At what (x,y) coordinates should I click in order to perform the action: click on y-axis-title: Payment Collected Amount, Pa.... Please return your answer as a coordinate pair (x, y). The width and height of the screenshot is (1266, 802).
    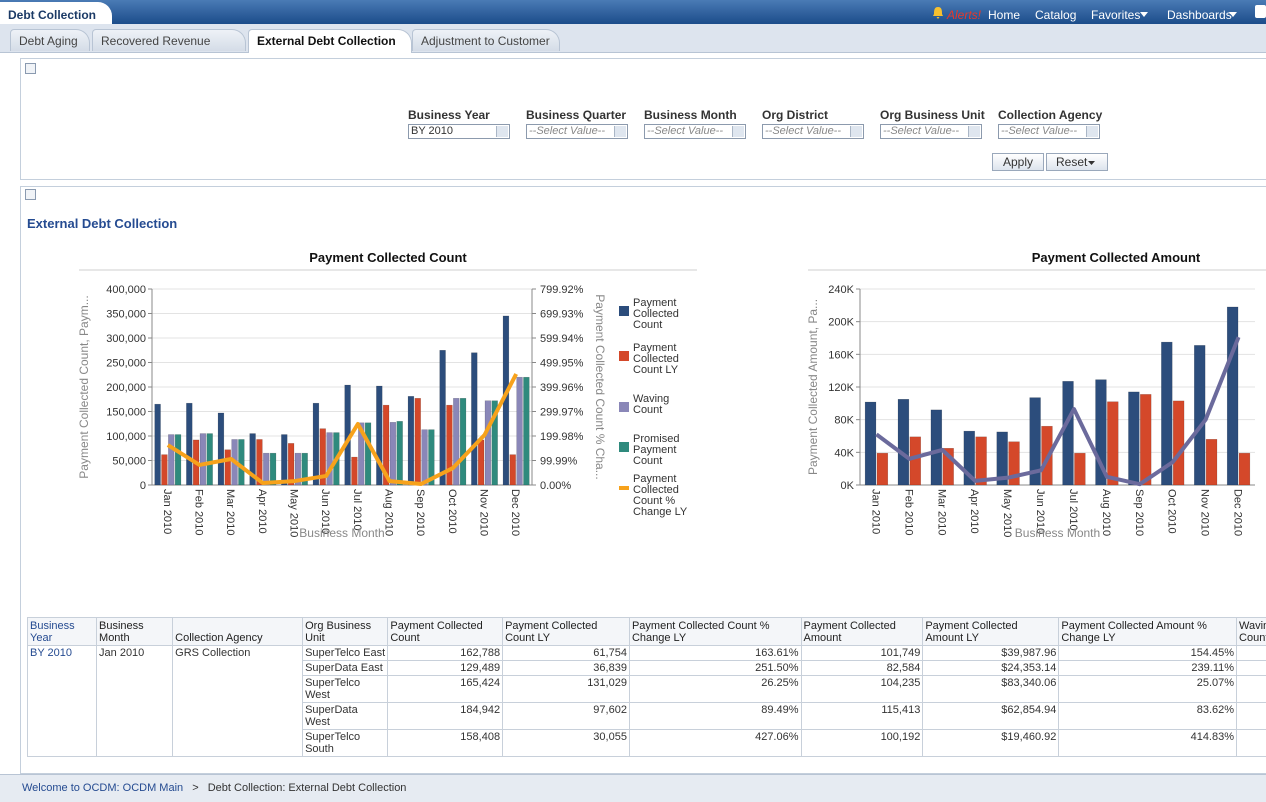
    Looking at the image, I should click on (813, 387).